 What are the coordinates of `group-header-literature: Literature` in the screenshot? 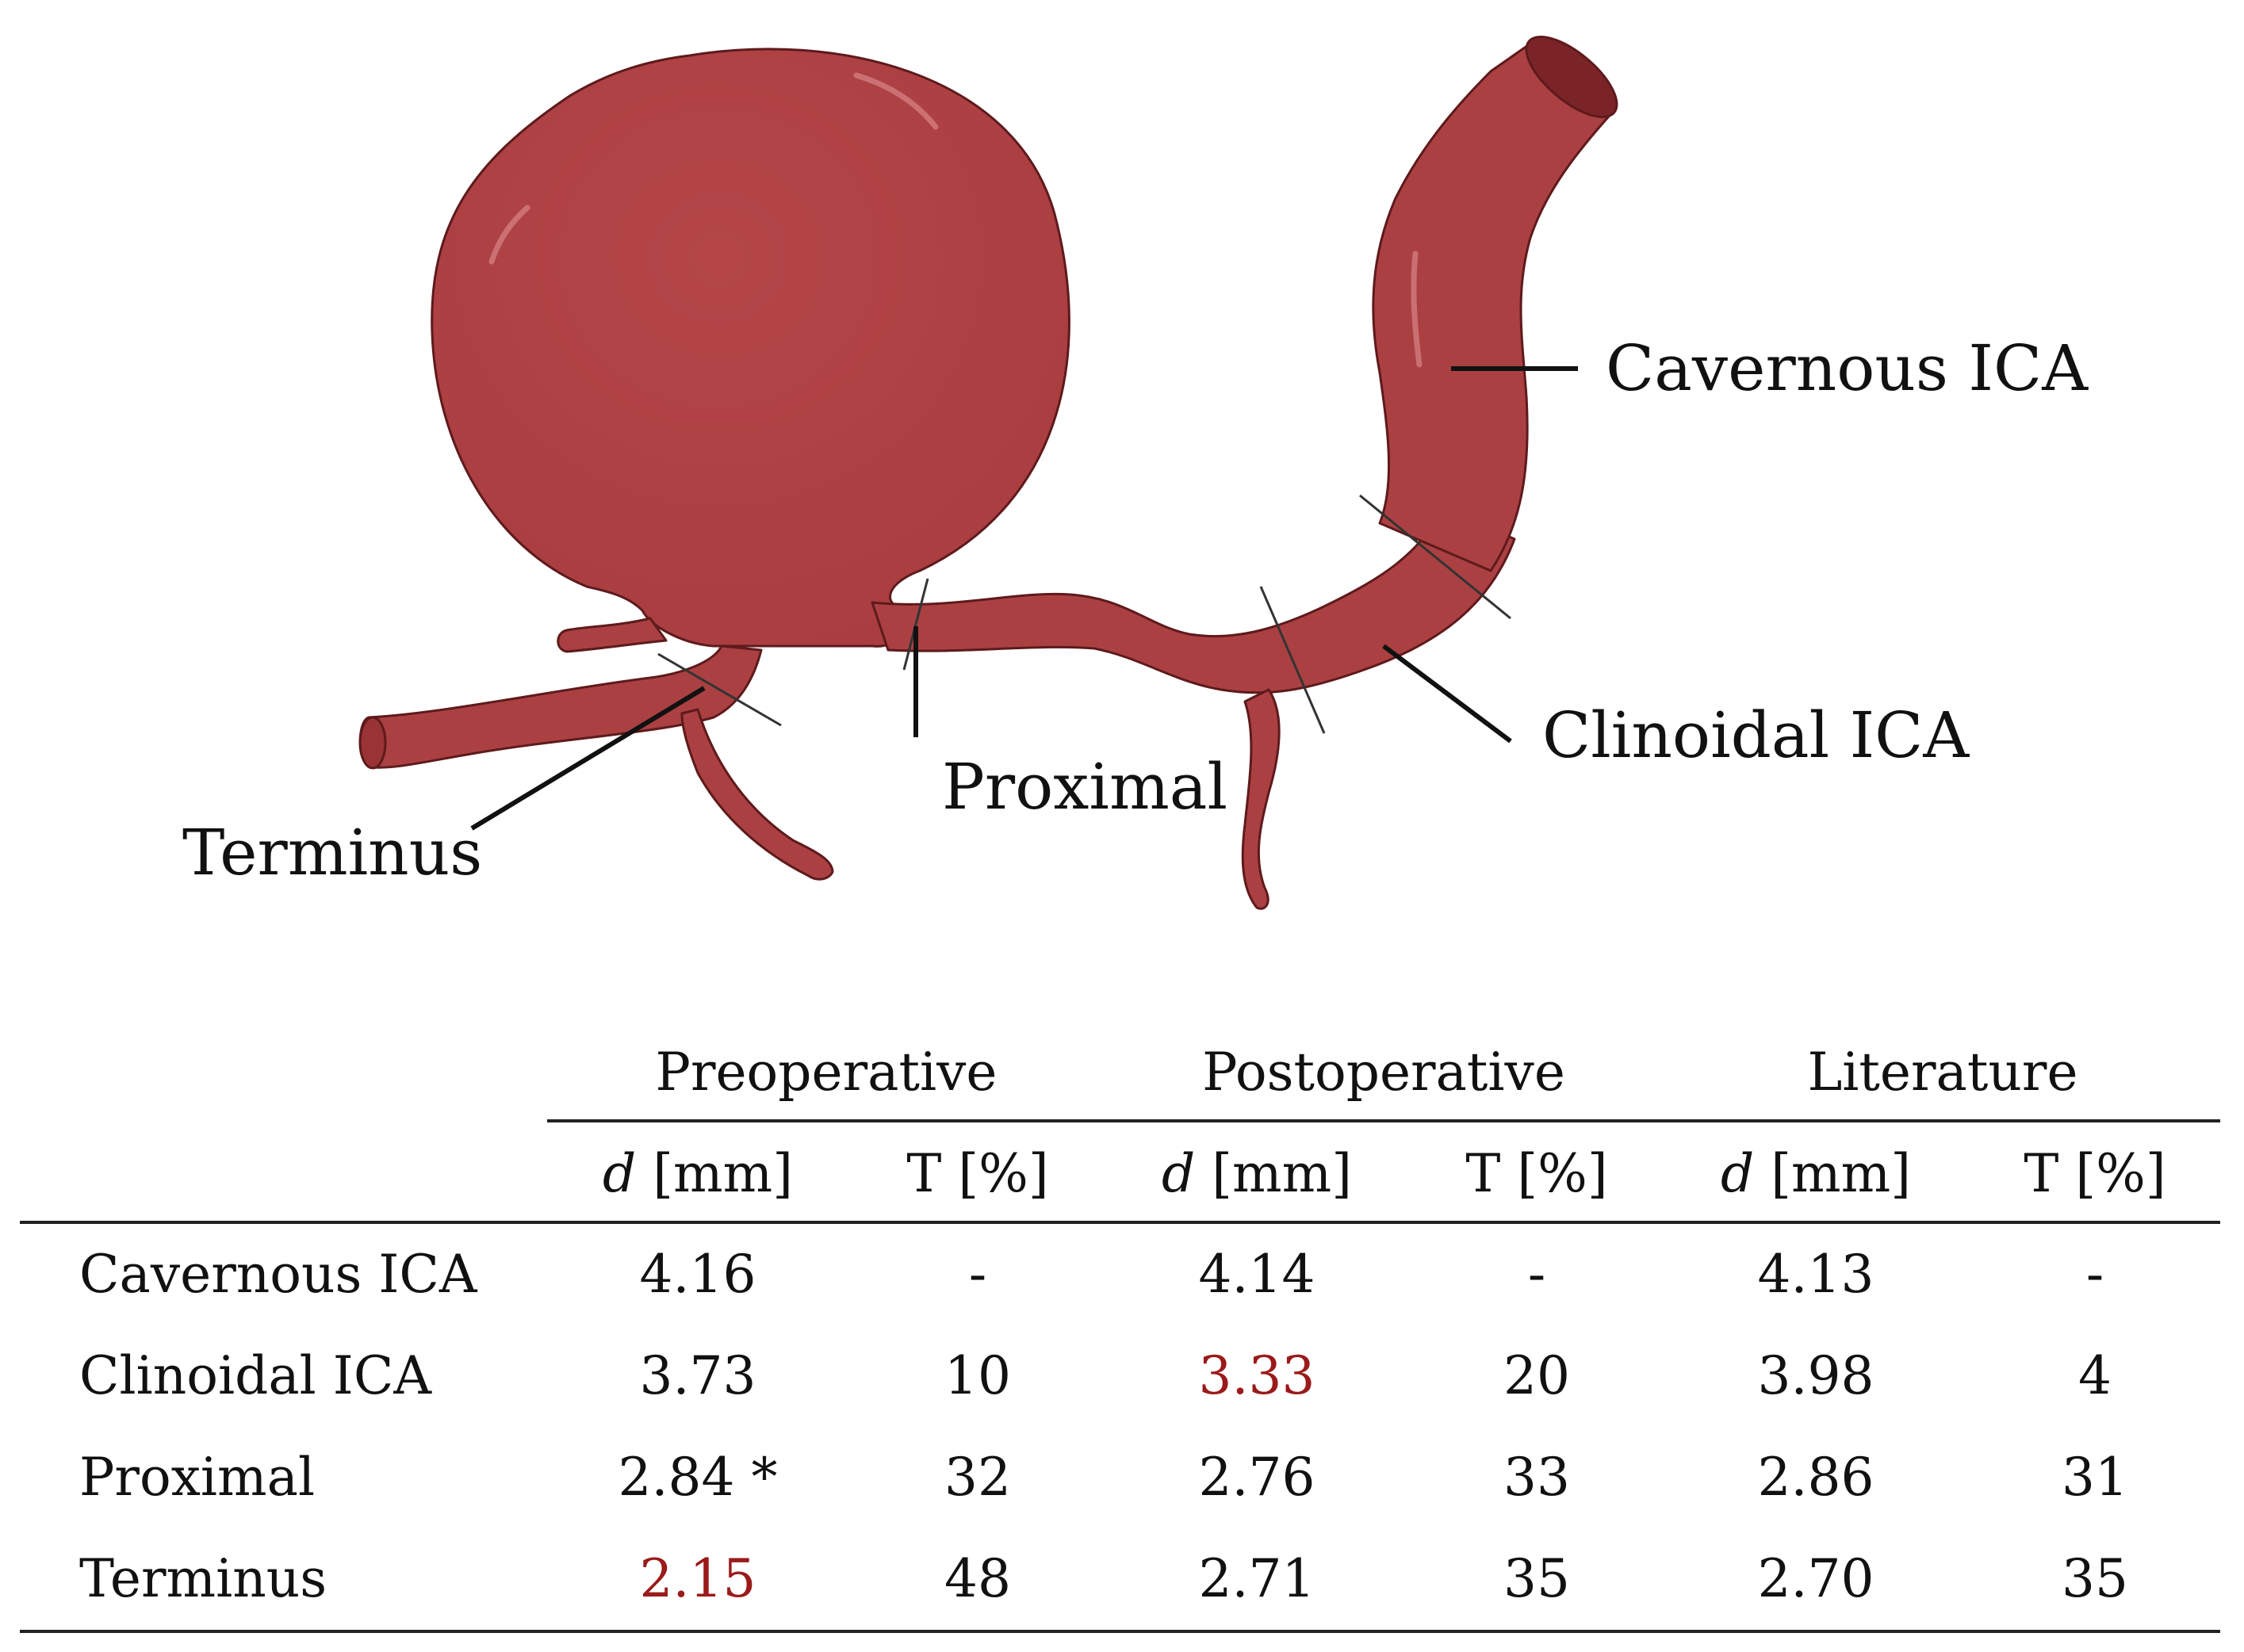 It's located at (1942, 1073).